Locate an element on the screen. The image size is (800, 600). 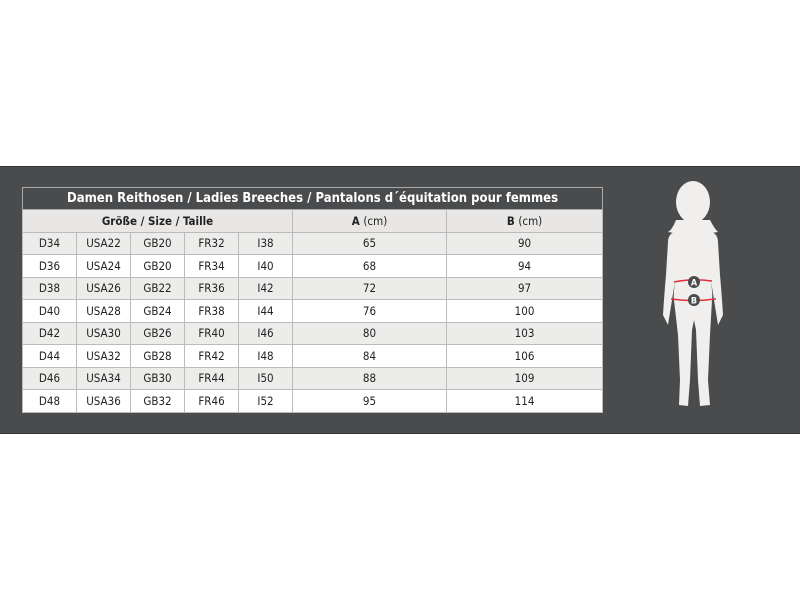
table-cell: 88 is located at coordinates (369, 378).